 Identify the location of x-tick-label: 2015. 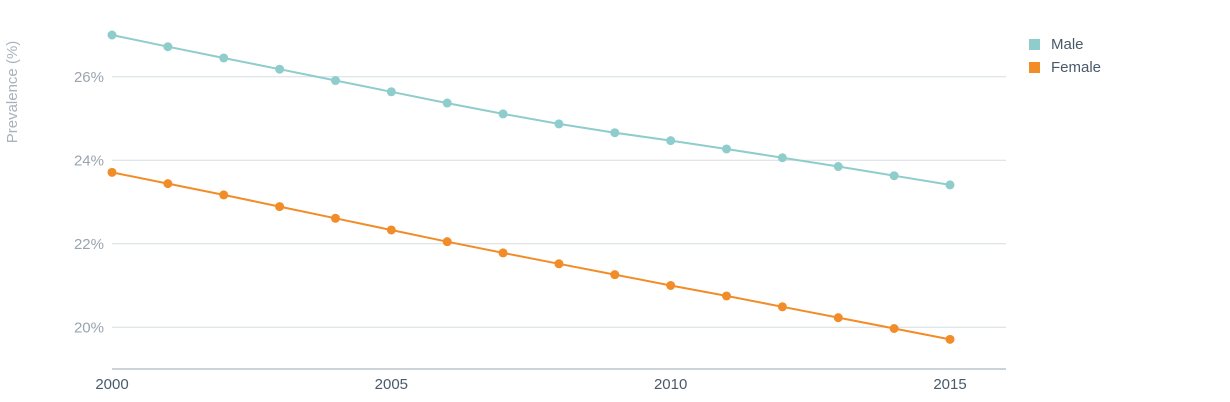
(949, 384).